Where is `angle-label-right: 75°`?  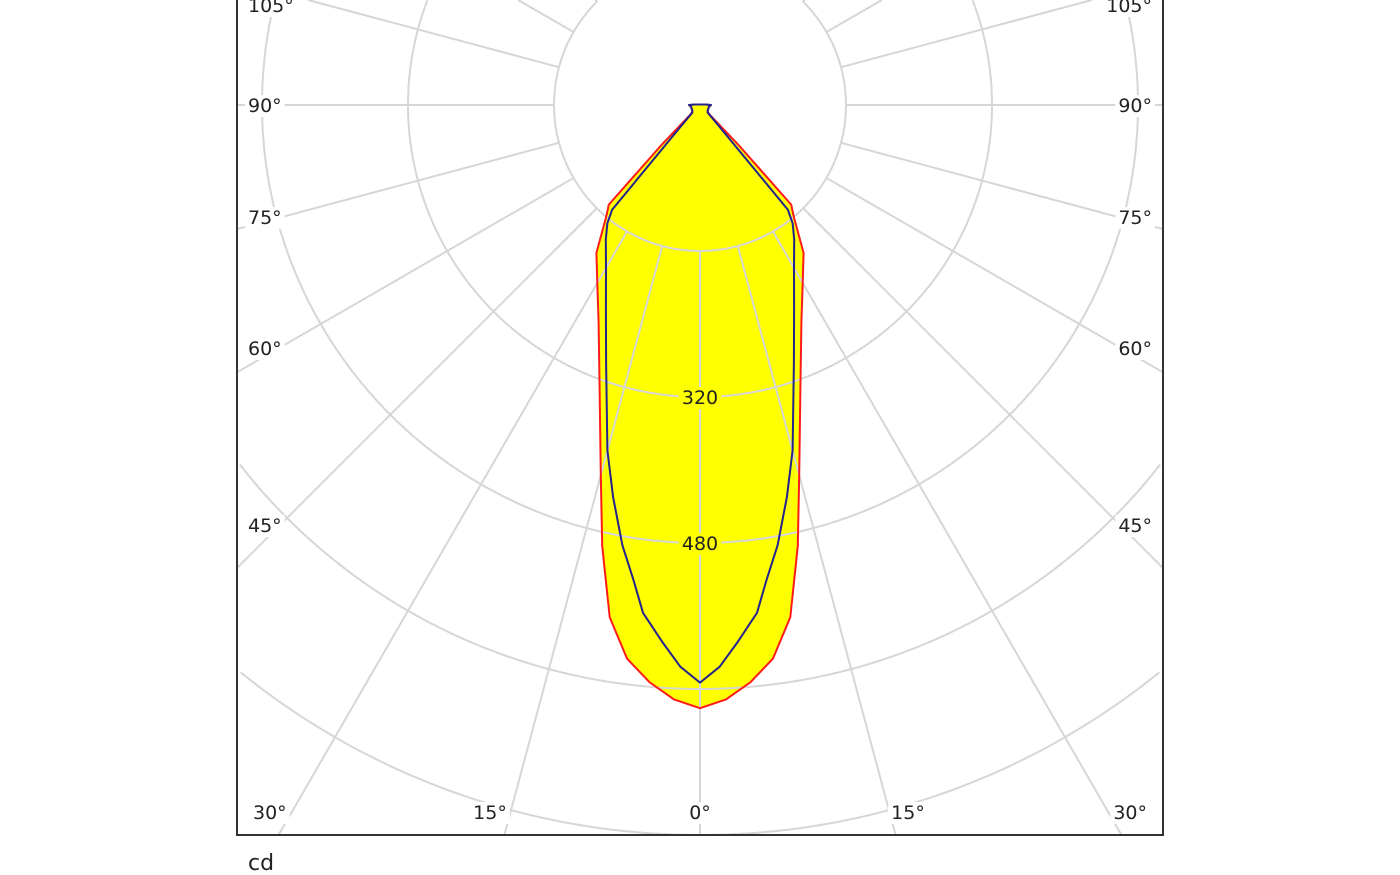 angle-label-right: 75° is located at coordinates (1135, 218).